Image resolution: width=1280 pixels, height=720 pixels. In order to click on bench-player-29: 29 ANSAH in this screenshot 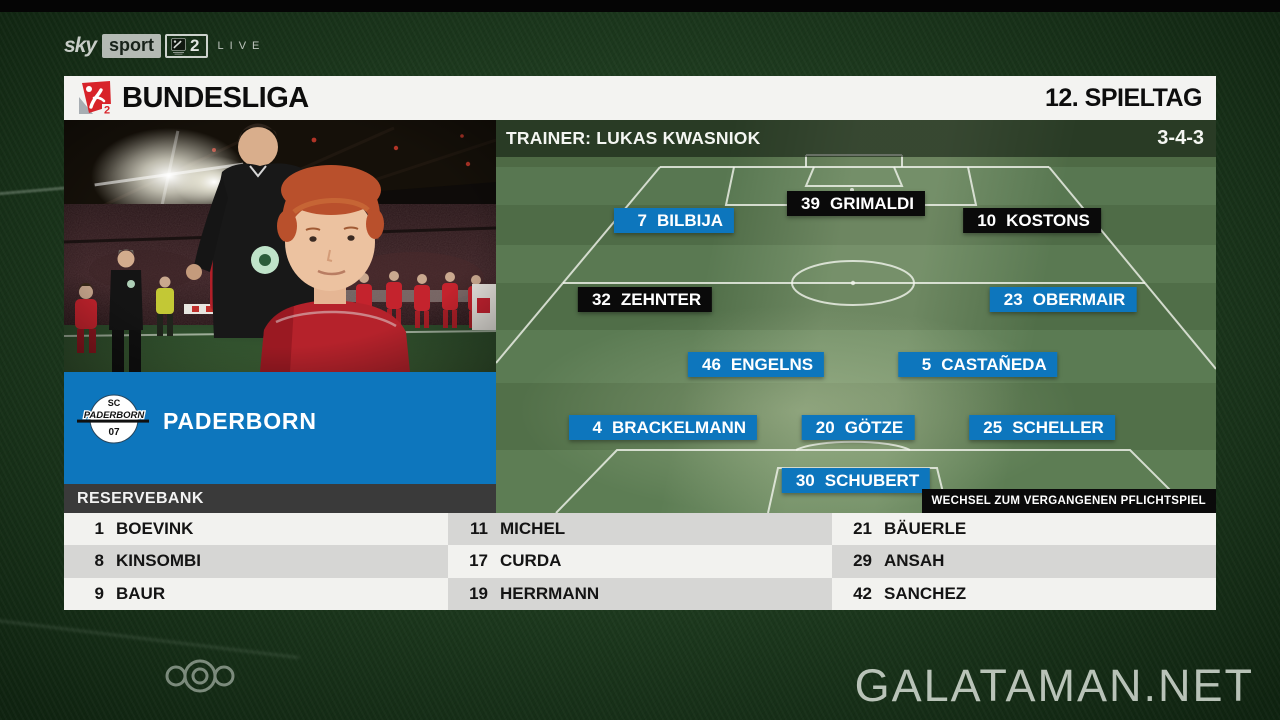, I will do `click(1024, 561)`.